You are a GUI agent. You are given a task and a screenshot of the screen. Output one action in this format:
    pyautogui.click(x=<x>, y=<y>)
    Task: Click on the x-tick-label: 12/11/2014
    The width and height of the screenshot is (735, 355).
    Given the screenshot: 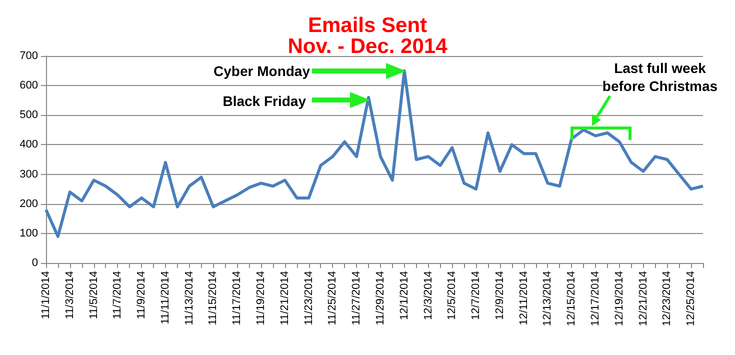 What is the action you would take?
    pyautogui.click(x=524, y=298)
    